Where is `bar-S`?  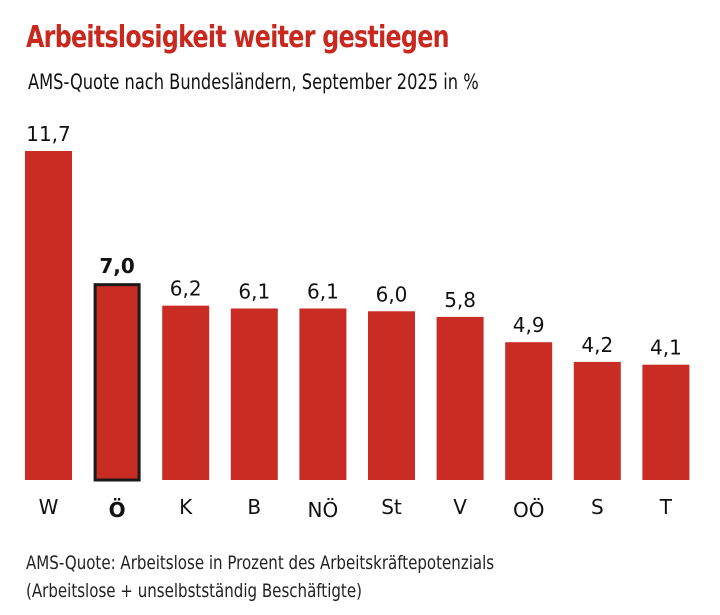
bar-S is located at coordinates (597, 420).